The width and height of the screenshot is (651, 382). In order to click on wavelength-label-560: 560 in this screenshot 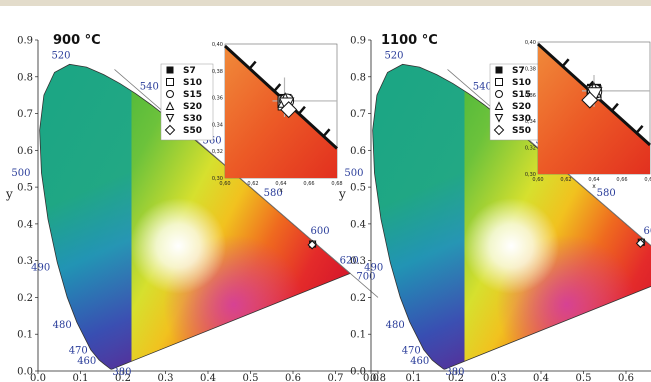, I will do `click(212, 141)`.